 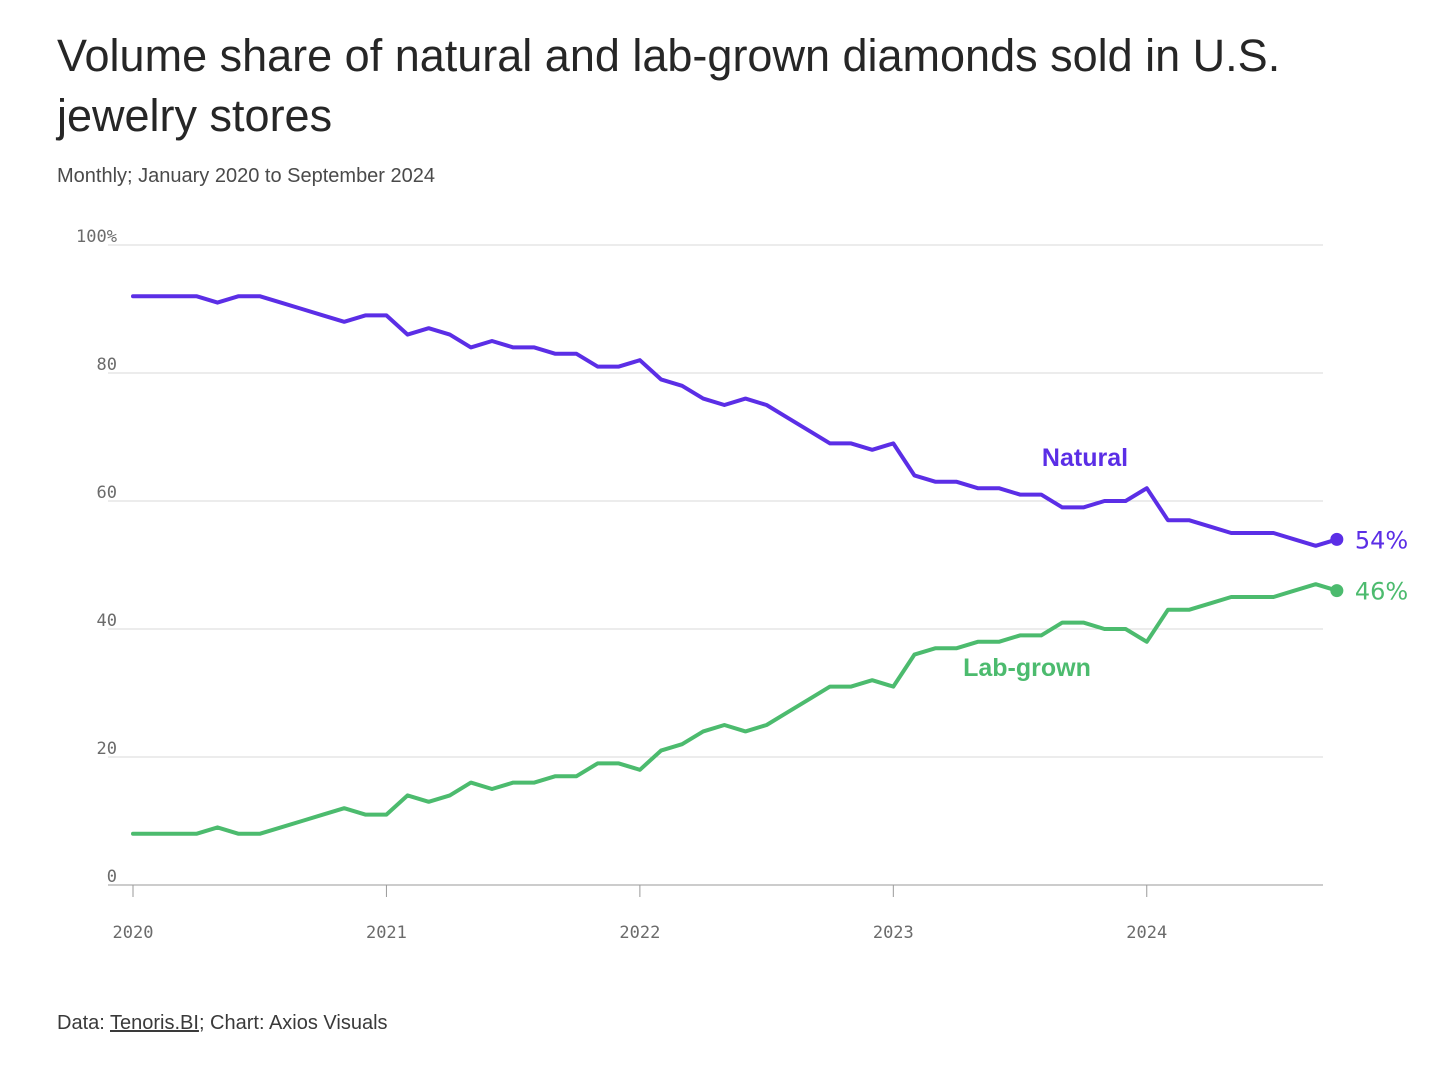 What do you see at coordinates (83, 1023) in the screenshot?
I see `footer-prefix: Data:` at bounding box center [83, 1023].